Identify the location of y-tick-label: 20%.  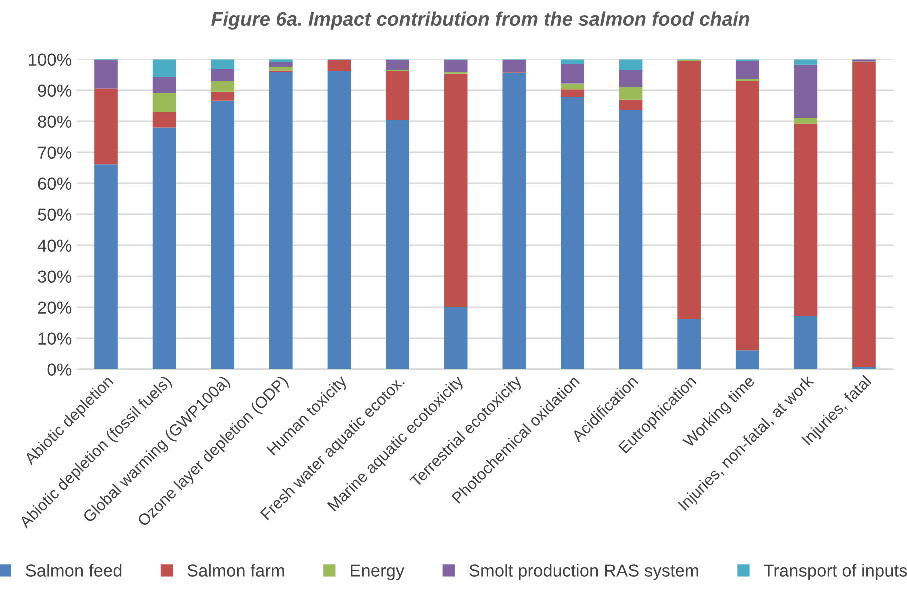
(55, 308).